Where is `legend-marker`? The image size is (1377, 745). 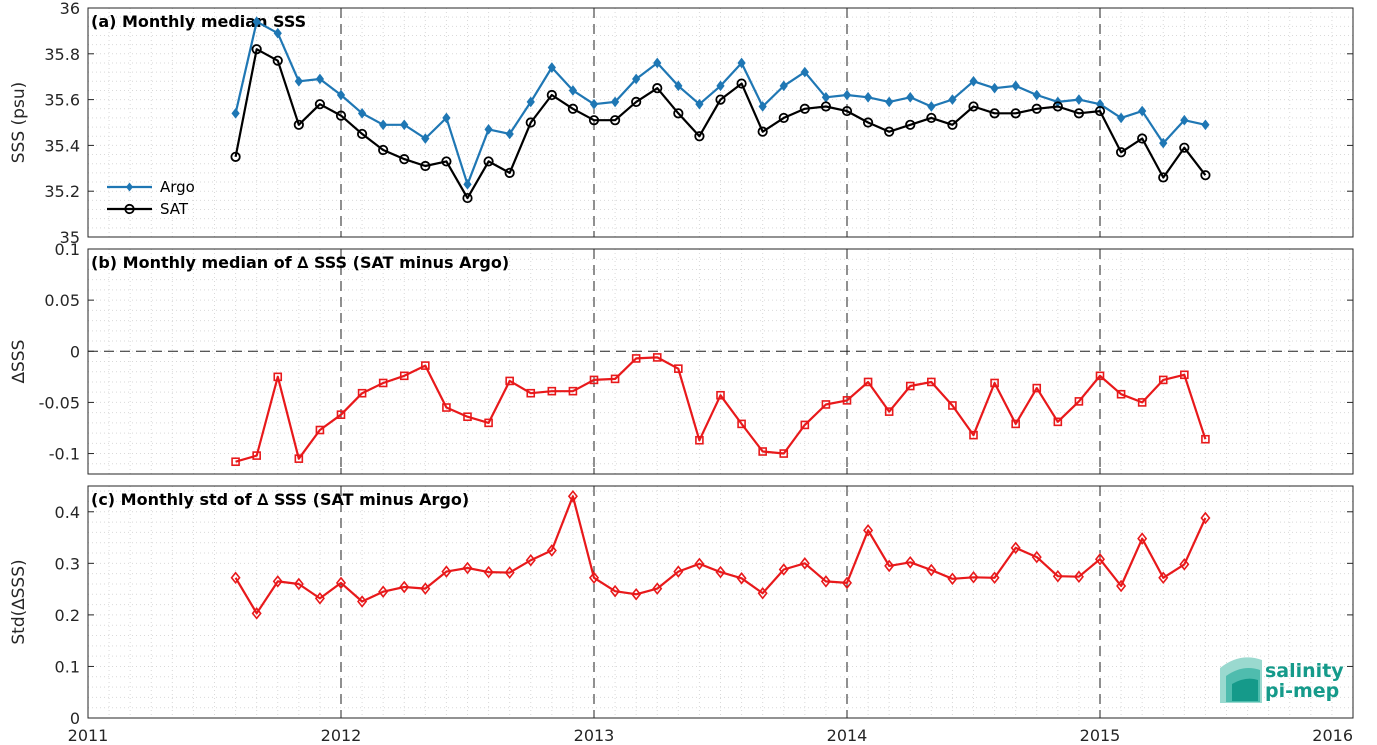 legend-marker is located at coordinates (129, 209).